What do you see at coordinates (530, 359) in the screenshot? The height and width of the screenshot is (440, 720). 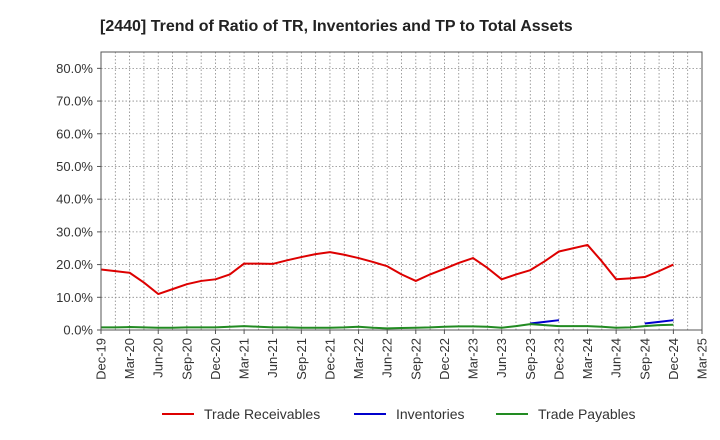 I see `x-tick-label: Sep-23` at bounding box center [530, 359].